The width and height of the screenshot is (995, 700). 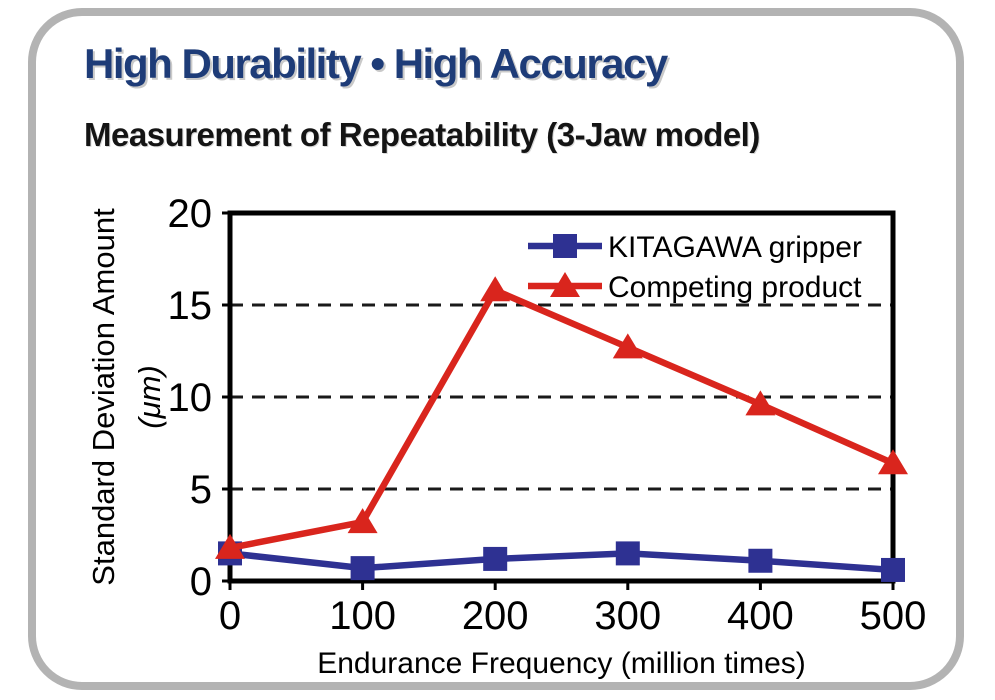 I want to click on legend-label: Competing product, so click(x=735, y=287).